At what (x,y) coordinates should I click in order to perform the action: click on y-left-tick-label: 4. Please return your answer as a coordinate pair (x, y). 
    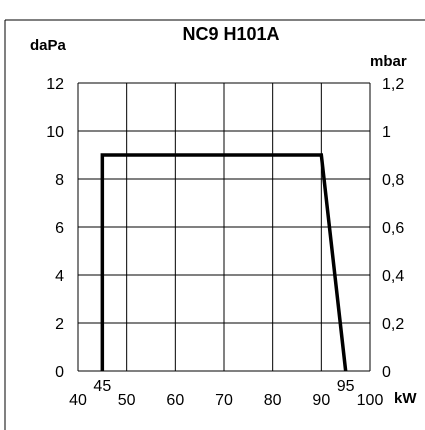
    Looking at the image, I should click on (59, 276).